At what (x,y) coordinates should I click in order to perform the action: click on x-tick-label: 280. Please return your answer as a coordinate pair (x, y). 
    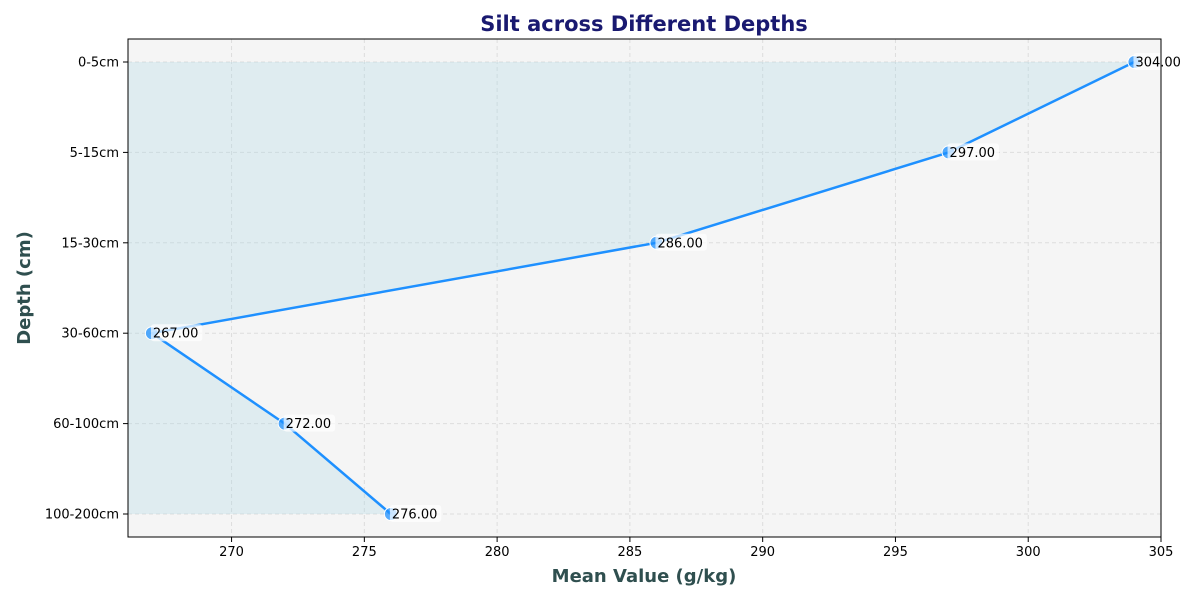
    Looking at the image, I should click on (497, 552).